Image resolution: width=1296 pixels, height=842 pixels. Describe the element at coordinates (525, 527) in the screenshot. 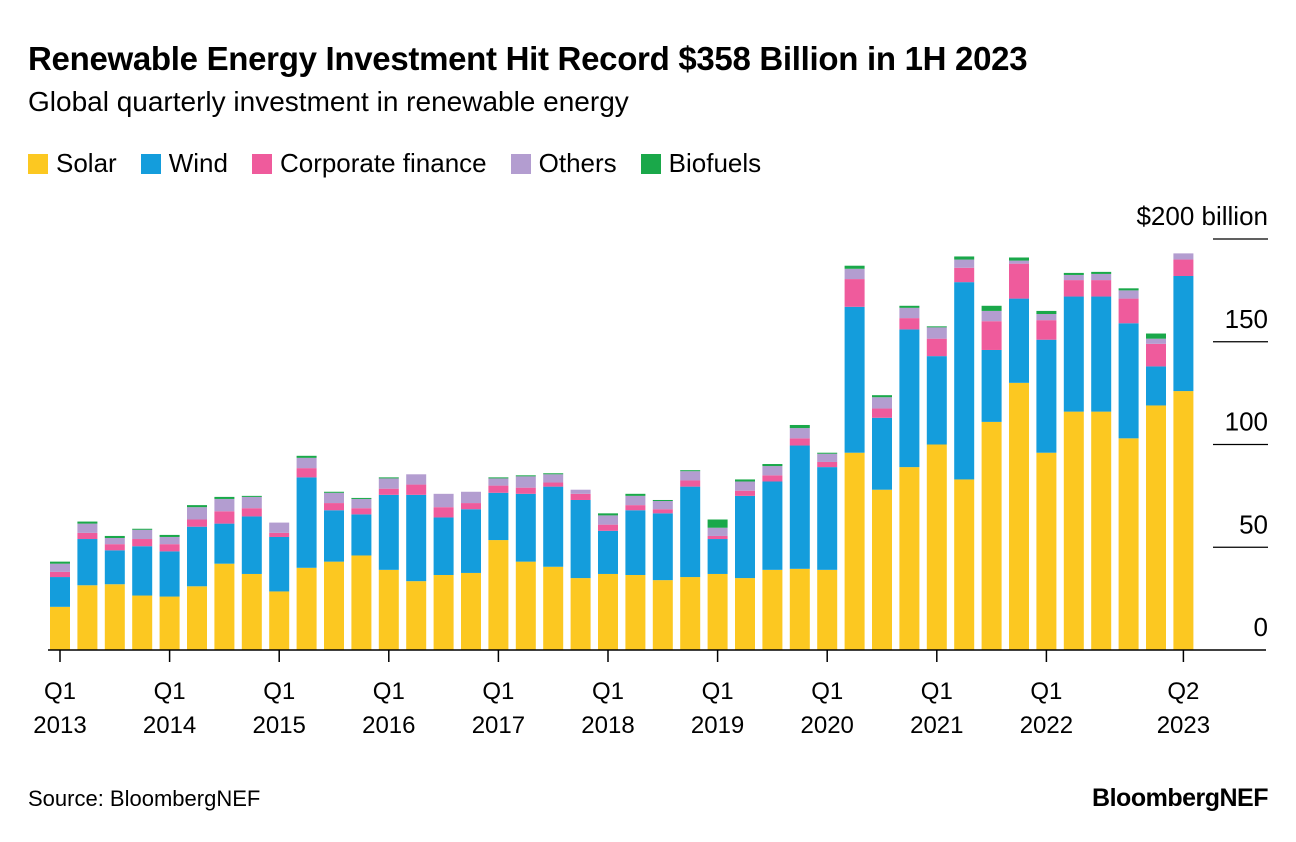

I see `bar-wind-q2-2017` at that location.